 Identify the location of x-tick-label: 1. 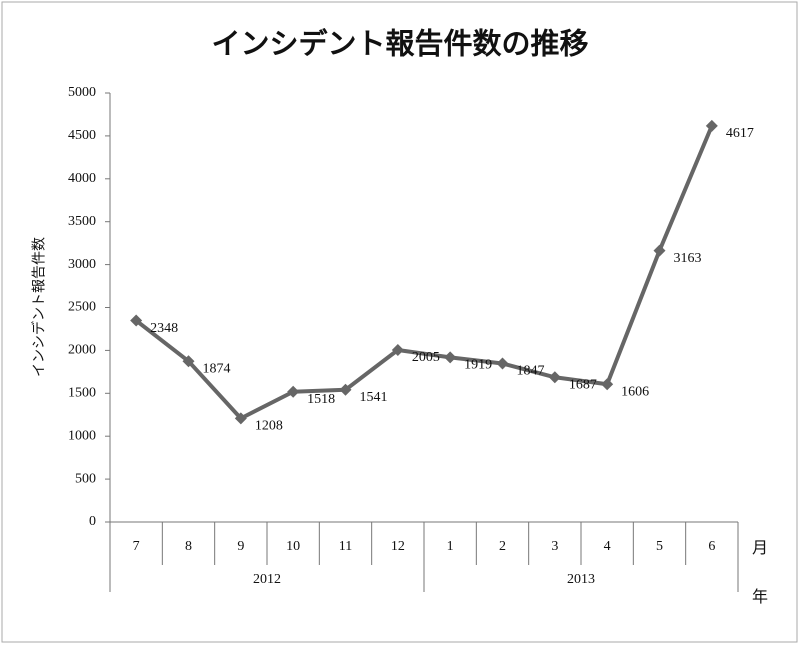
(450, 546).